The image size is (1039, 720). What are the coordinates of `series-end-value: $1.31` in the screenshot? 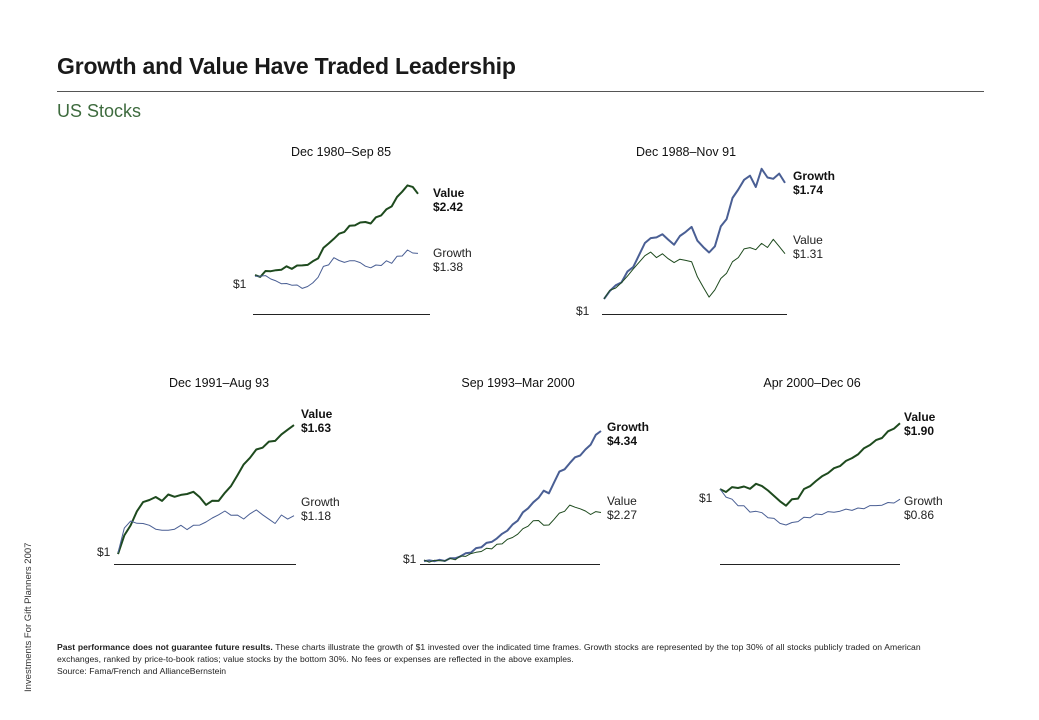 It's located at (808, 254).